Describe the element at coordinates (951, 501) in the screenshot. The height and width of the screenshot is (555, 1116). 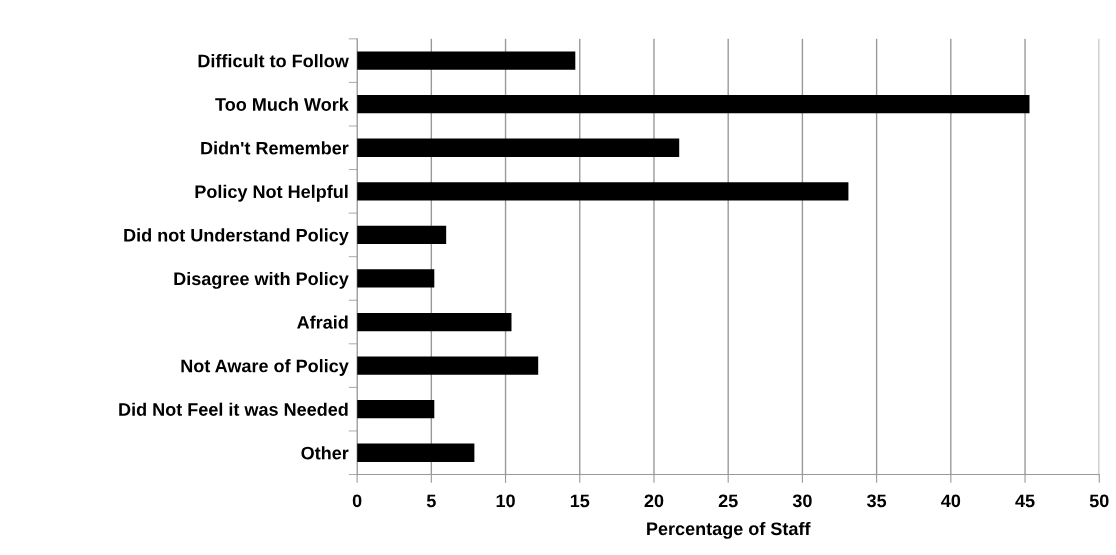
I see `x-tick-label: 40` at that location.